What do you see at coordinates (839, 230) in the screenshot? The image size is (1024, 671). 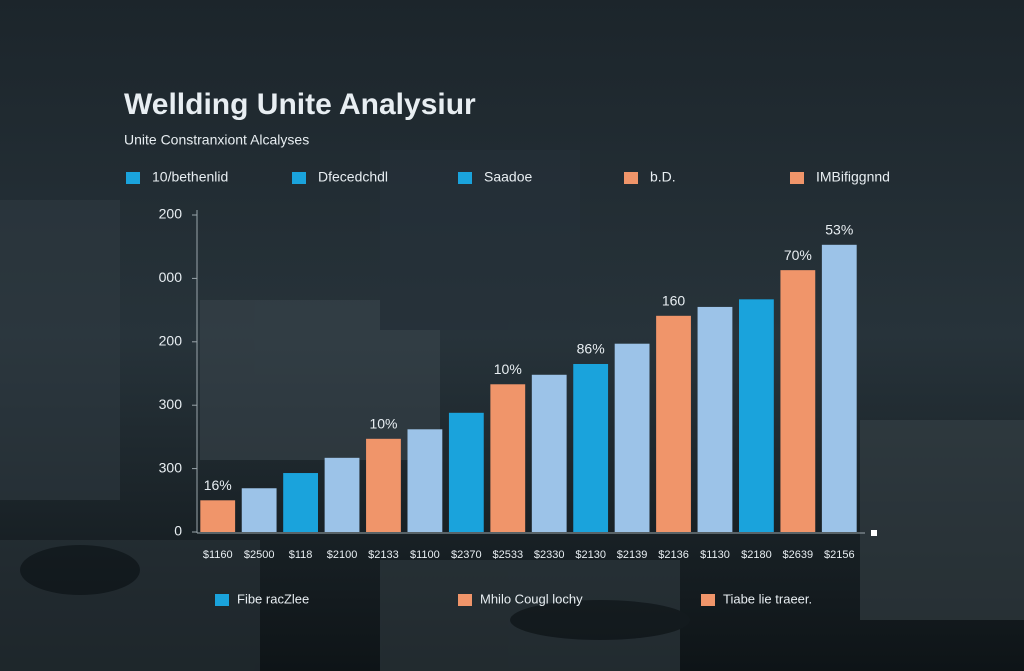 I see `annotation: 53%` at bounding box center [839, 230].